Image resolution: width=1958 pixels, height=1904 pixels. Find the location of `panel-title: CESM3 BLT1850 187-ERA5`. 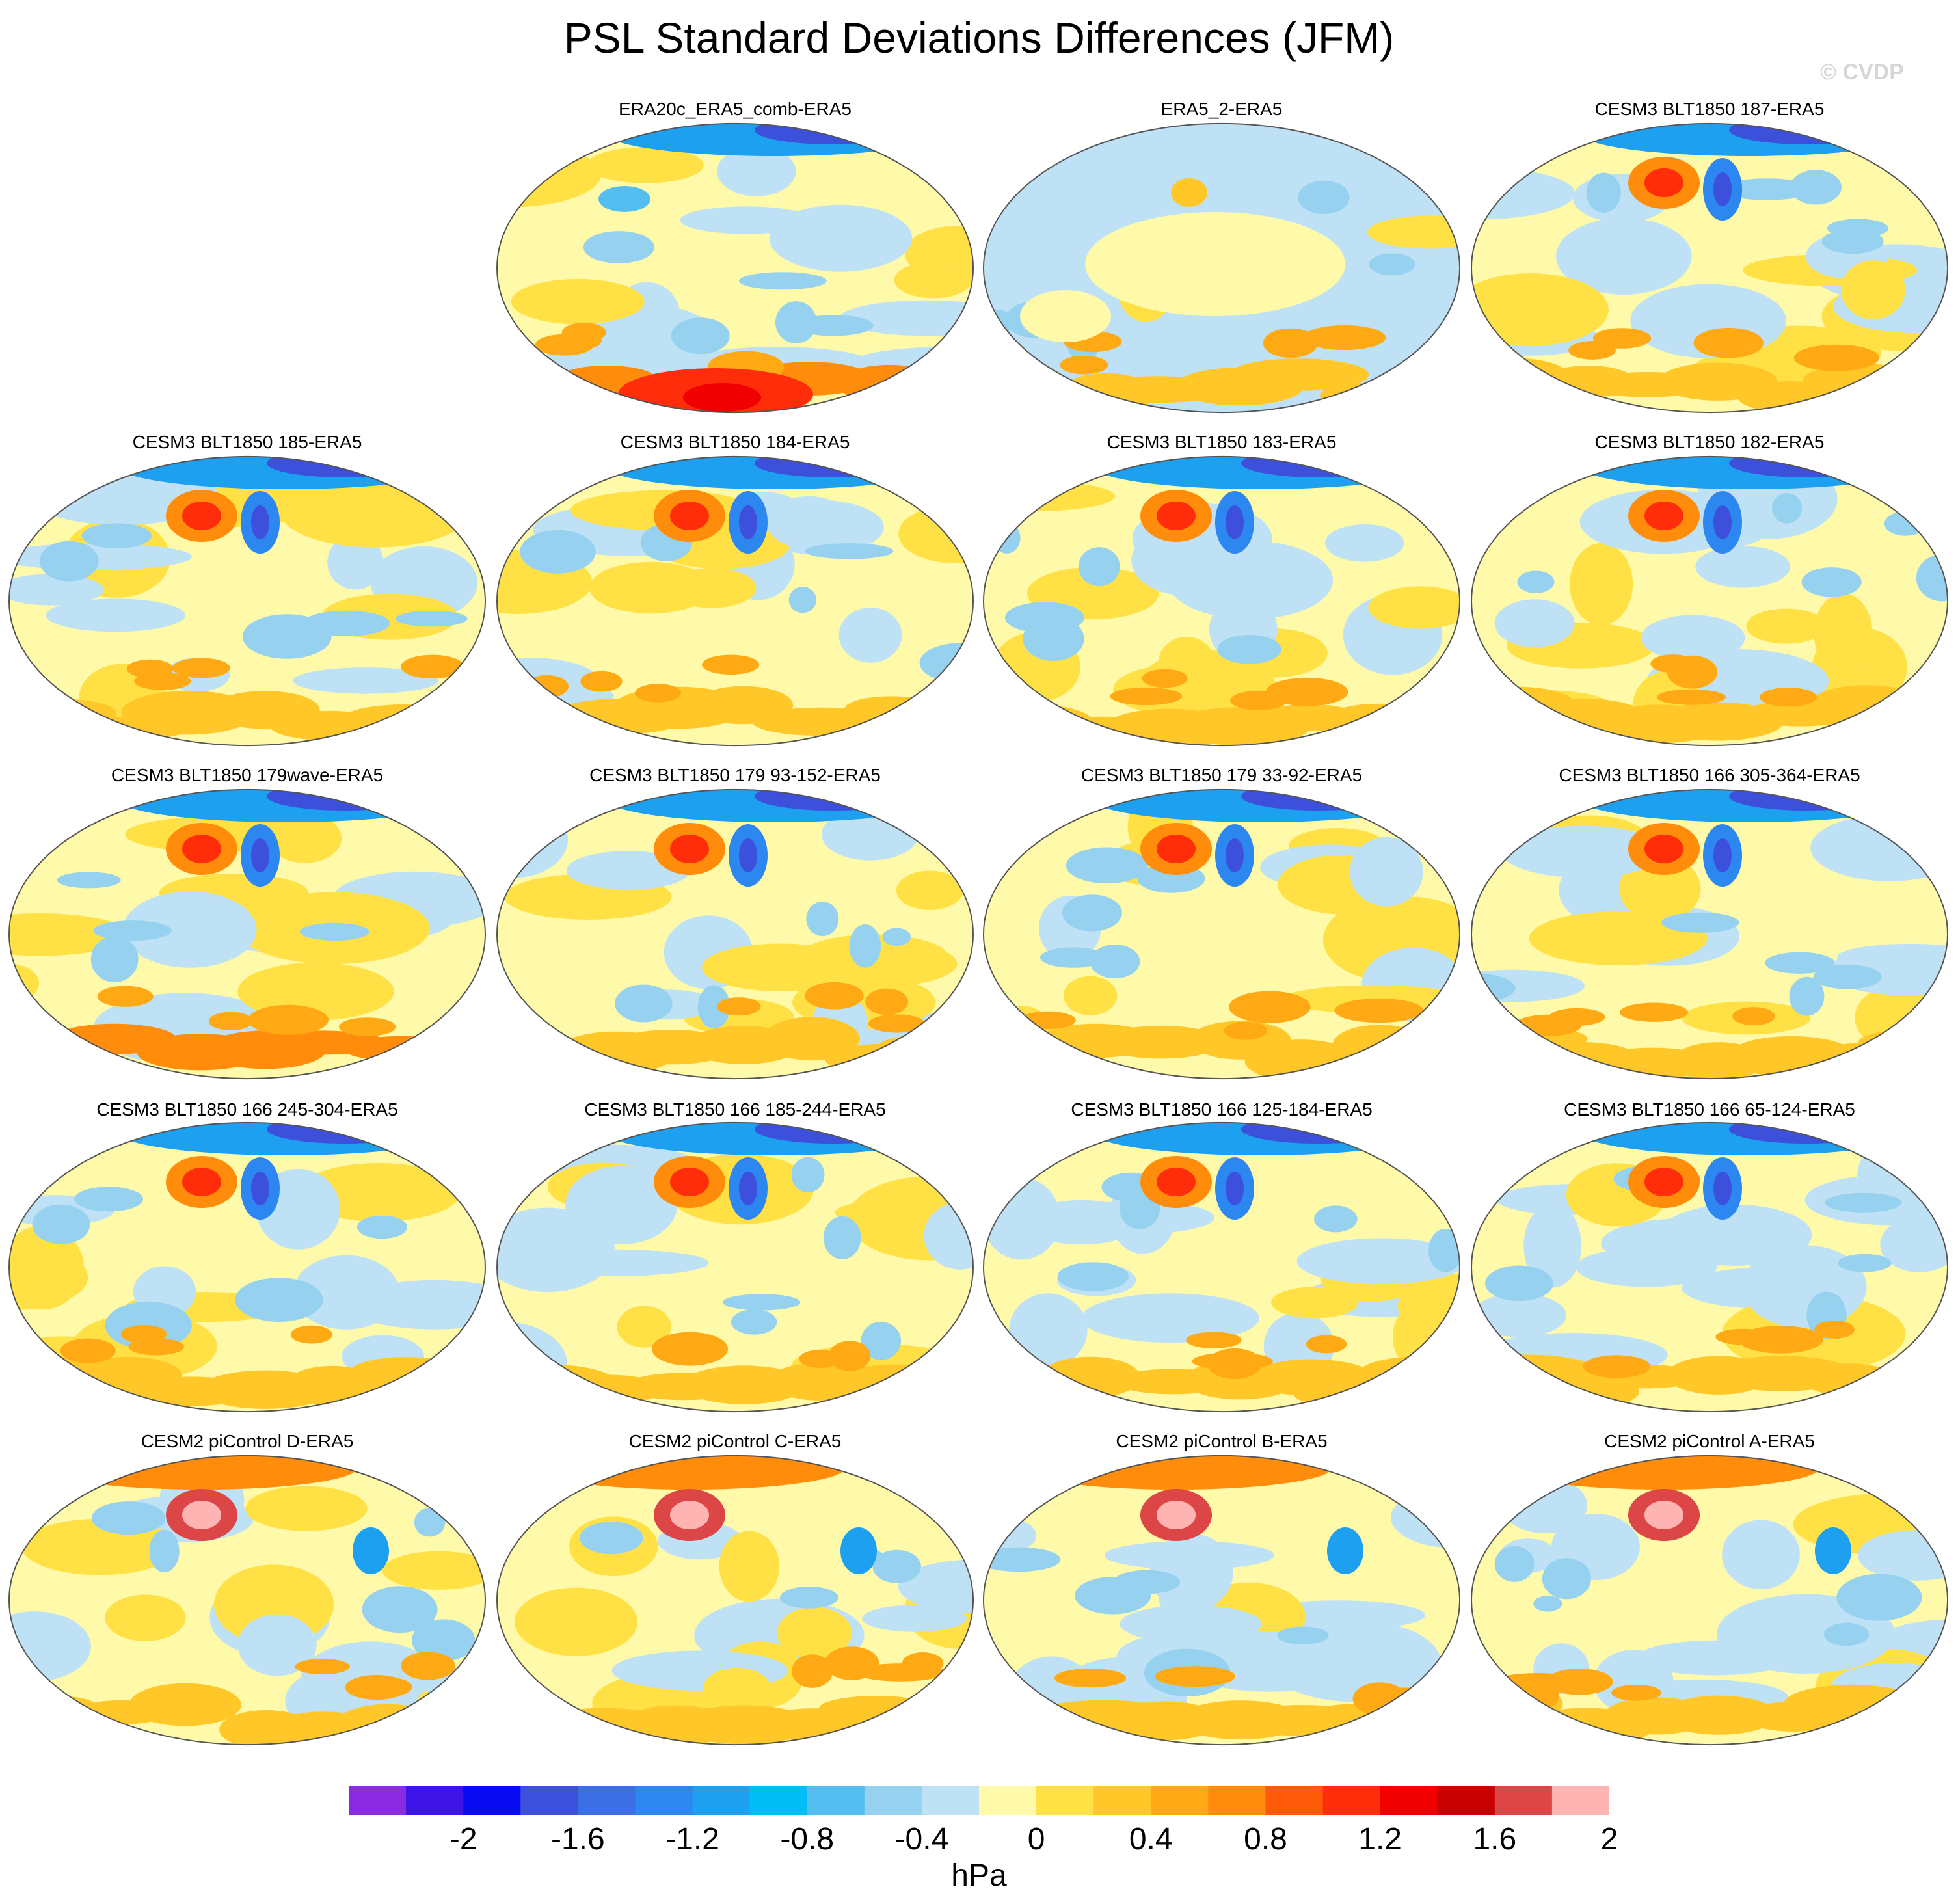

panel-title: CESM3 BLT1850 187-ERA5 is located at coordinates (1709, 109).